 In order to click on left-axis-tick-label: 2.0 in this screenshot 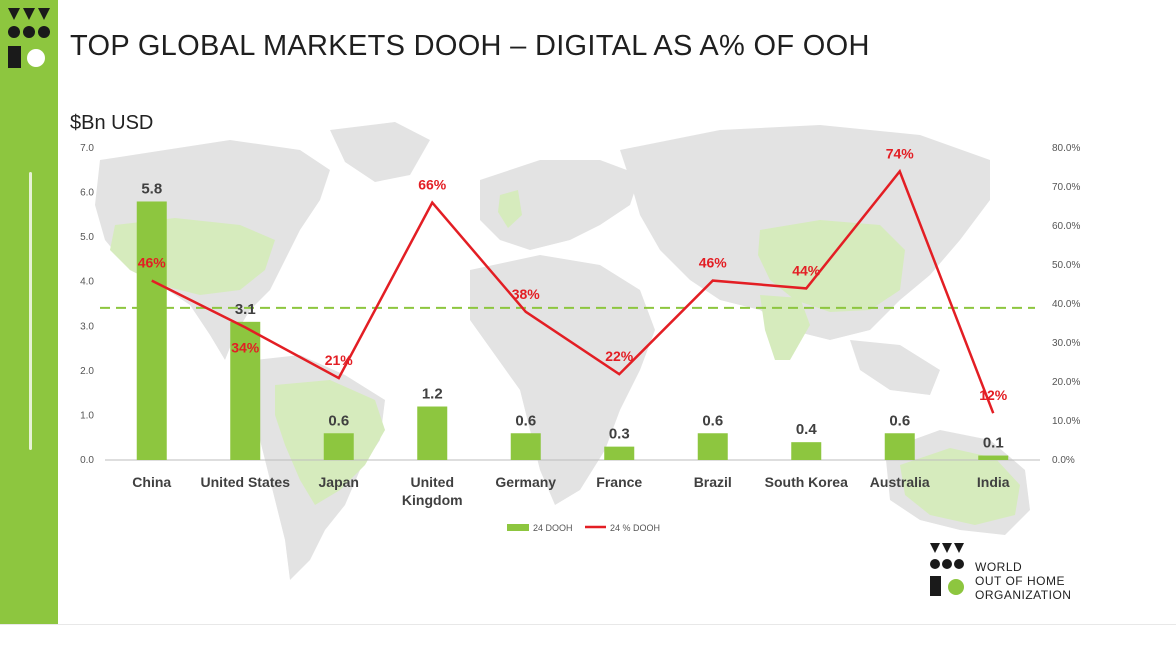, I will do `click(87, 371)`.